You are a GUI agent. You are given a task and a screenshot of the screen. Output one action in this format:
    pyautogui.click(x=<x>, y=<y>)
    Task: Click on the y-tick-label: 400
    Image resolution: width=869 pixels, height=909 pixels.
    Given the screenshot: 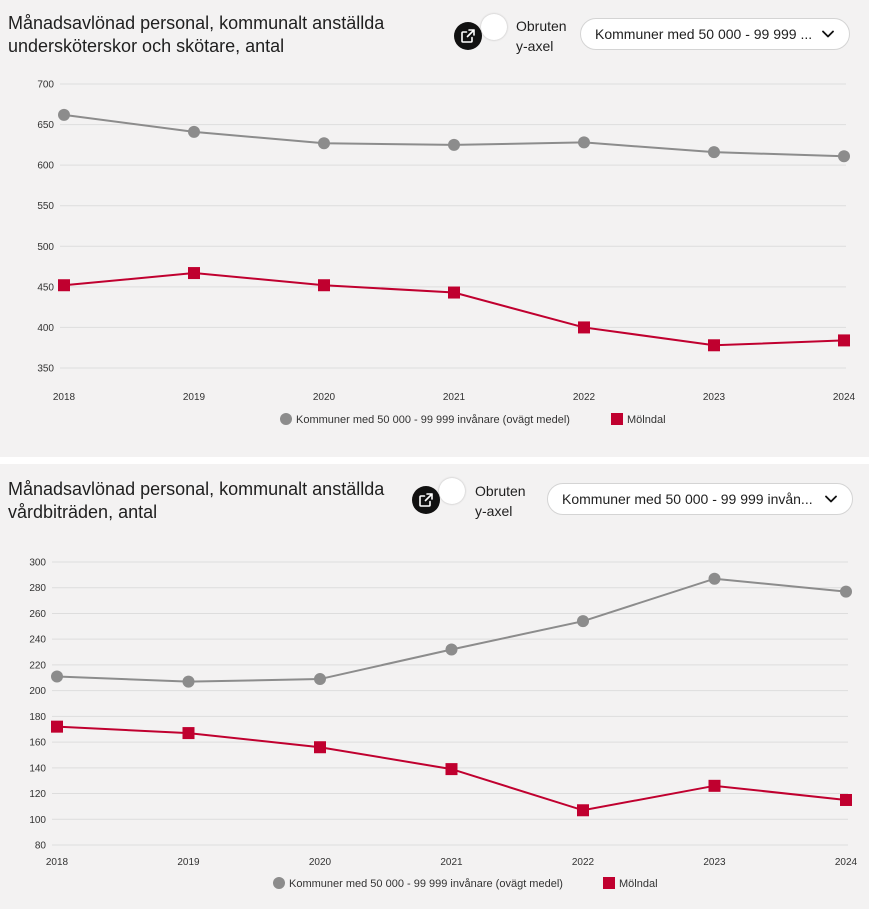 What is the action you would take?
    pyautogui.click(x=45, y=328)
    